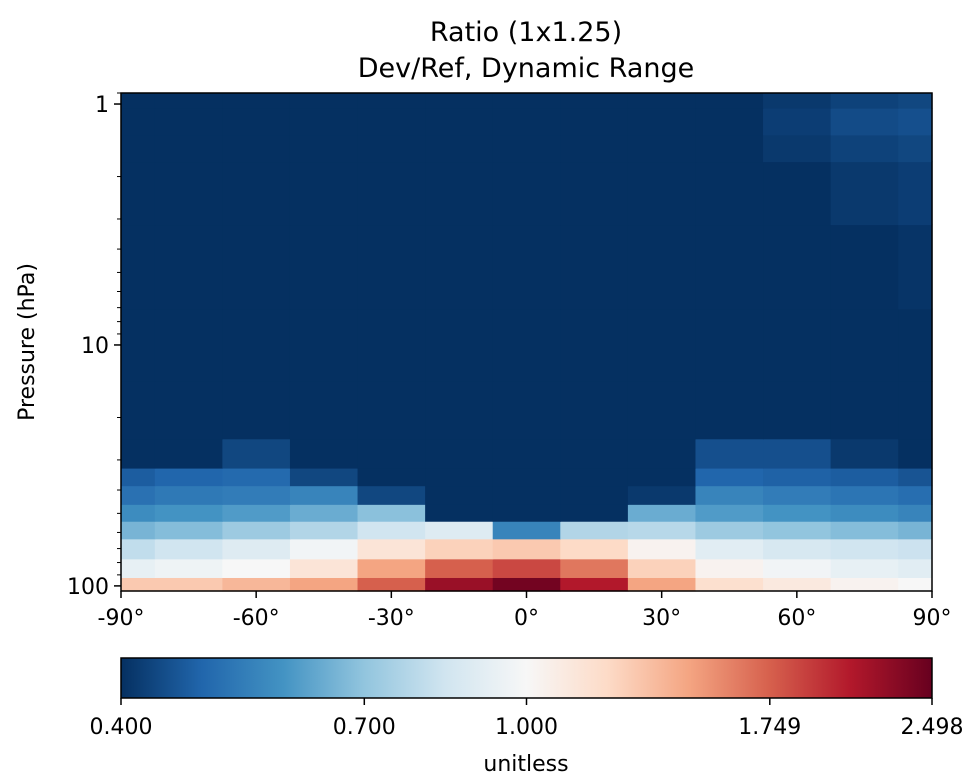 The image size is (973, 779). What do you see at coordinates (364, 727) in the screenshot?
I see `colorbar-tick-label: 0.700` at bounding box center [364, 727].